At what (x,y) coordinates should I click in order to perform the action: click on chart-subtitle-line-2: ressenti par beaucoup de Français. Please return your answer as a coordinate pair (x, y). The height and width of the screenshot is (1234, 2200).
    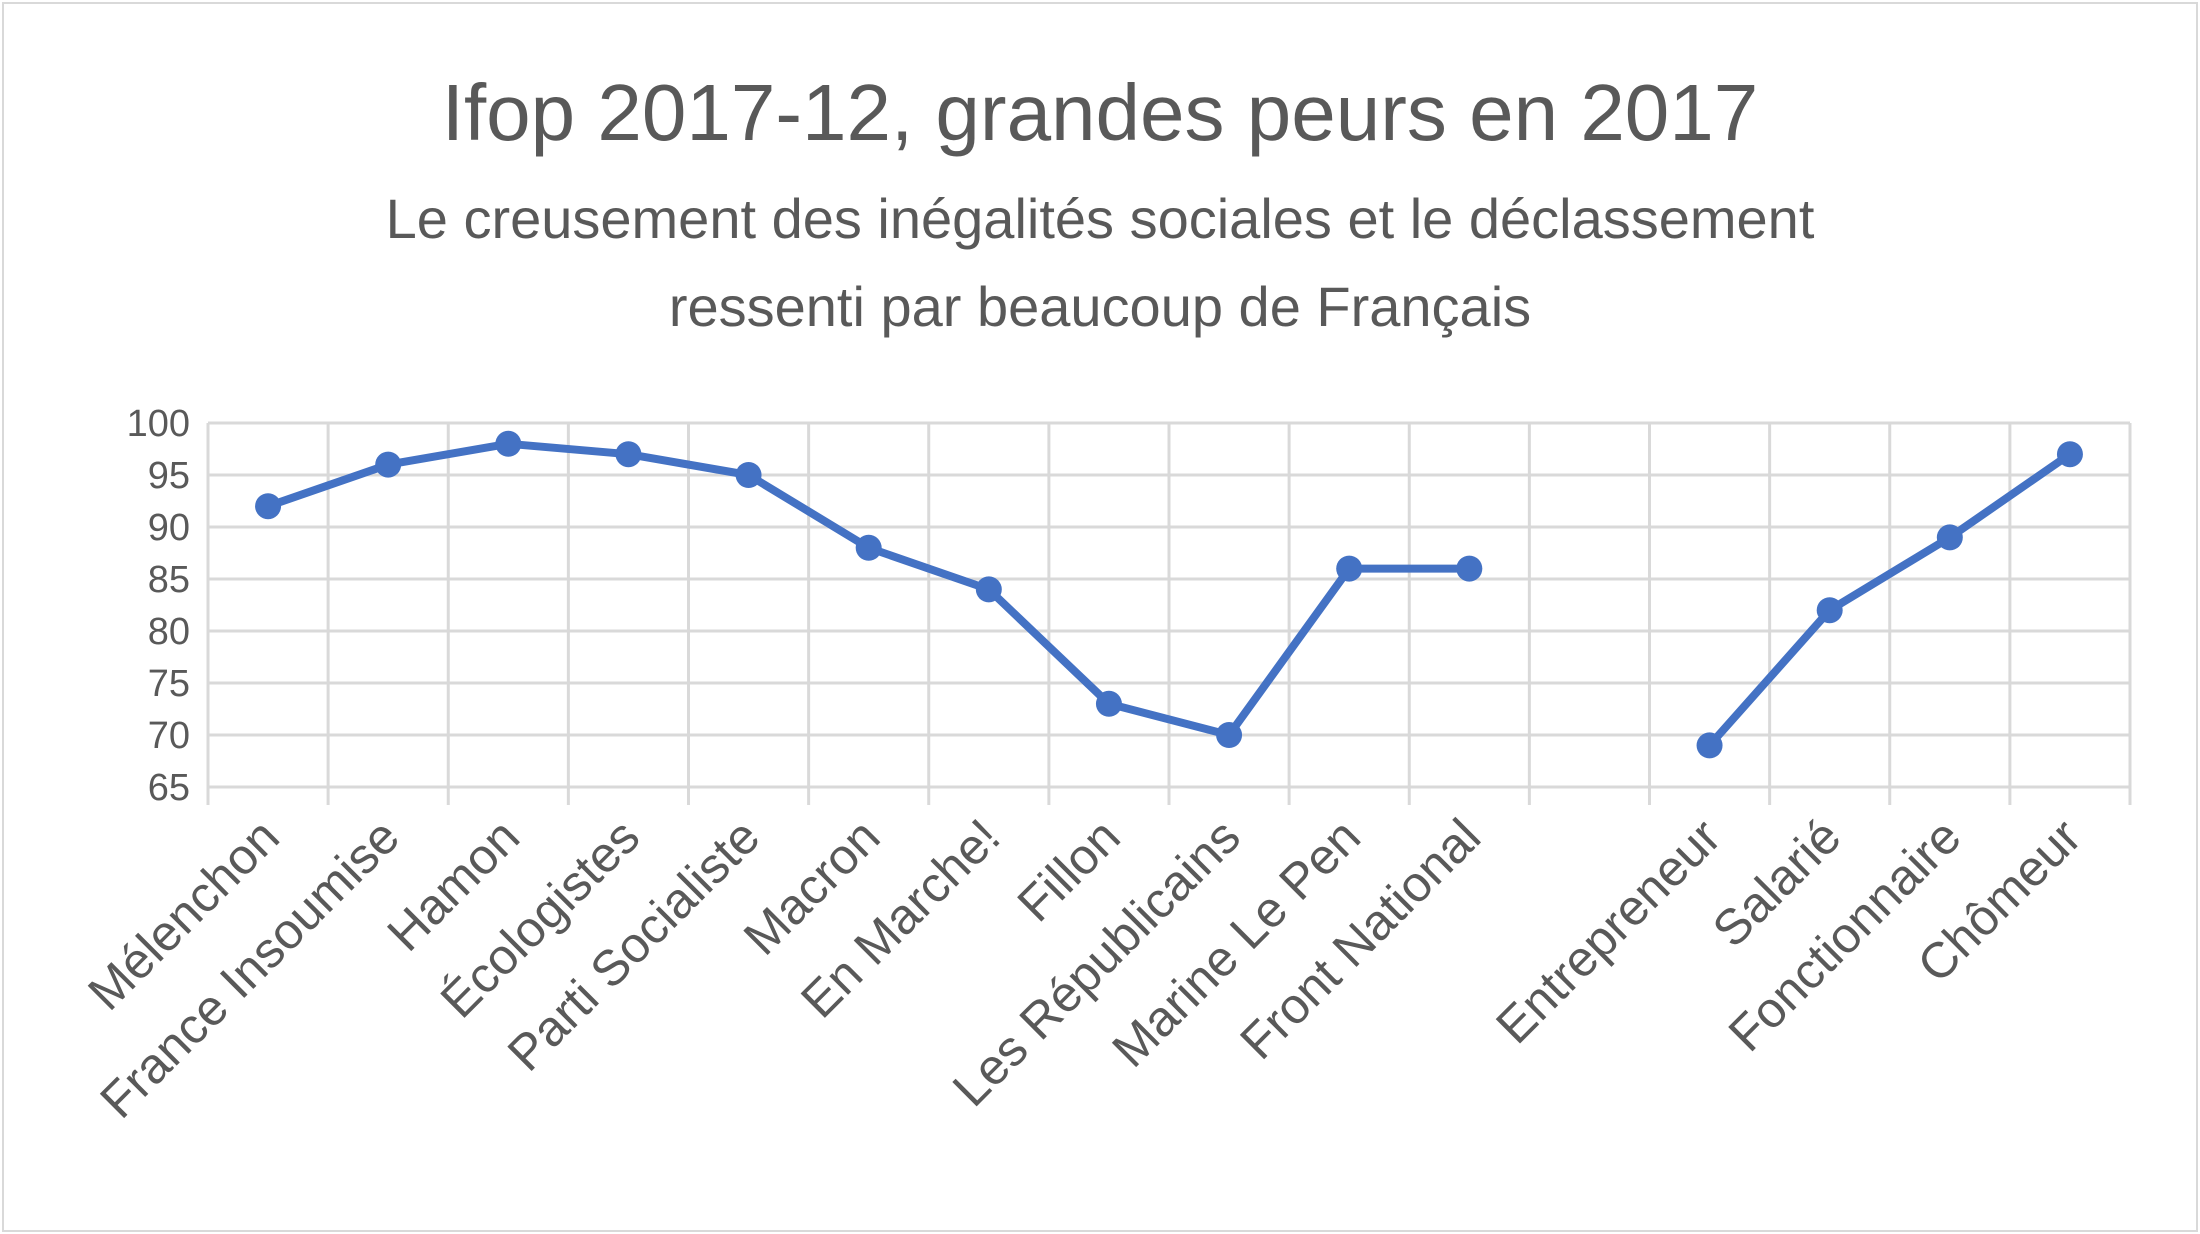
    Looking at the image, I should click on (1100, 306).